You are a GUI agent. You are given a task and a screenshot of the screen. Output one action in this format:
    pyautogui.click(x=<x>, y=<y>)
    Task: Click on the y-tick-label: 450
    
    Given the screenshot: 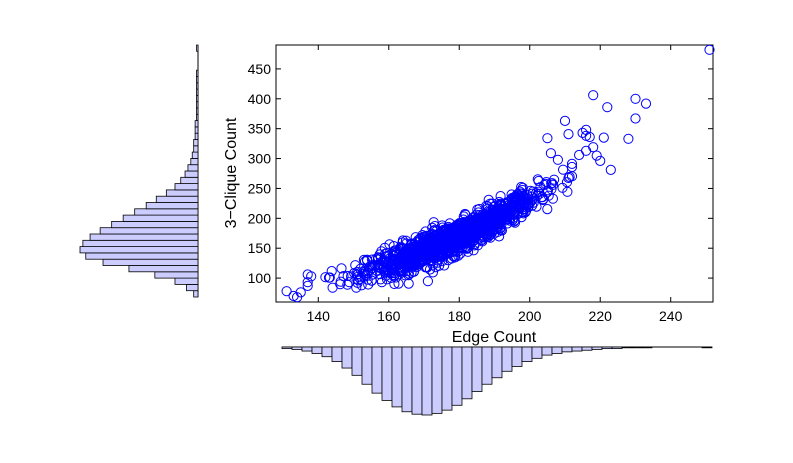 What is the action you would take?
    pyautogui.click(x=260, y=69)
    